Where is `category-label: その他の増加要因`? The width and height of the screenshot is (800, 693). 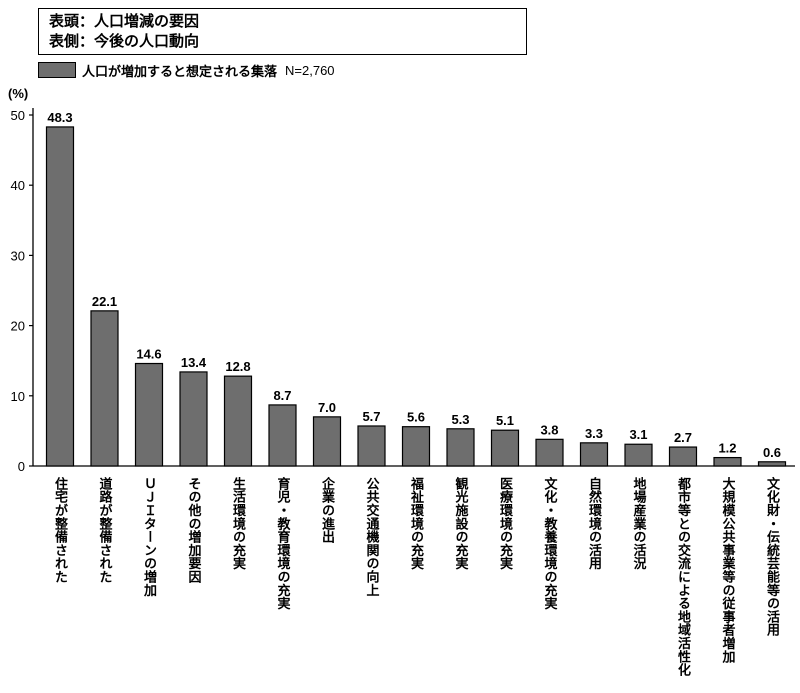
category-label: その他の増加要因 is located at coordinates (194, 530).